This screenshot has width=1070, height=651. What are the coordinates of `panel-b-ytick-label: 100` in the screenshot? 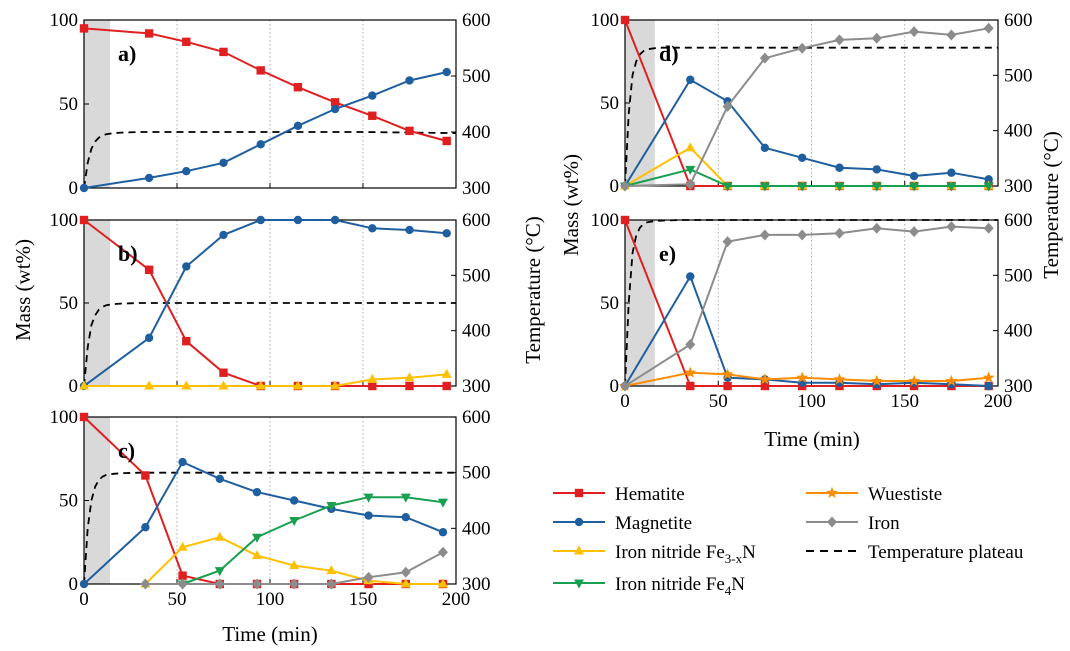 It's located at (64, 220).